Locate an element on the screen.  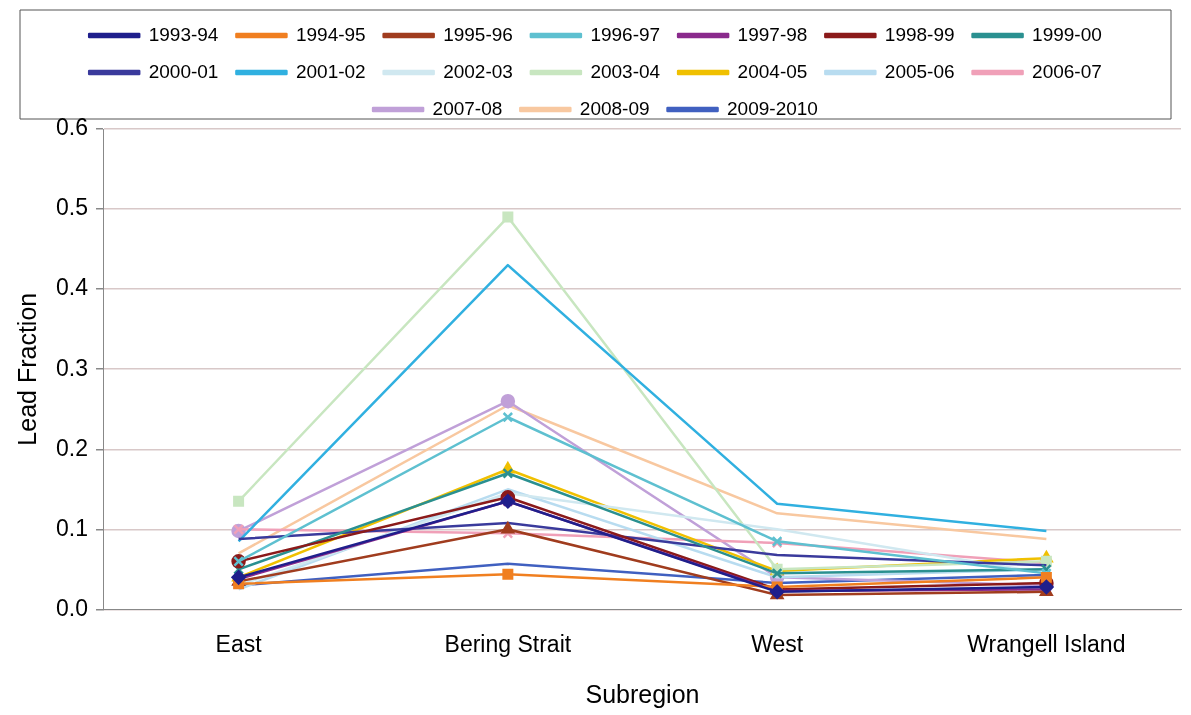
legend-label: 2008-09 is located at coordinates (614, 108).